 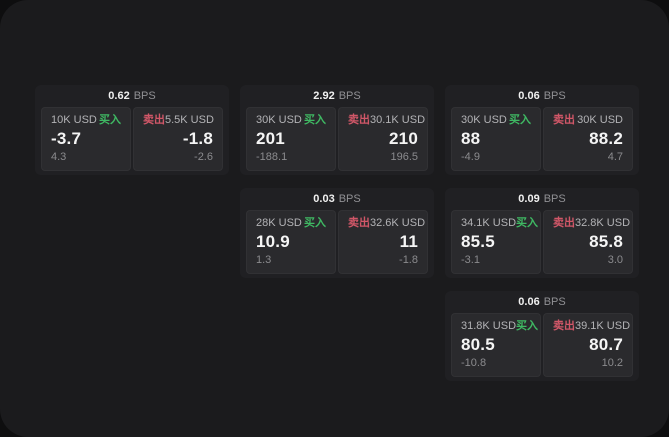 What do you see at coordinates (470, 156) in the screenshot?
I see `buy-delta-value: -4.9` at bounding box center [470, 156].